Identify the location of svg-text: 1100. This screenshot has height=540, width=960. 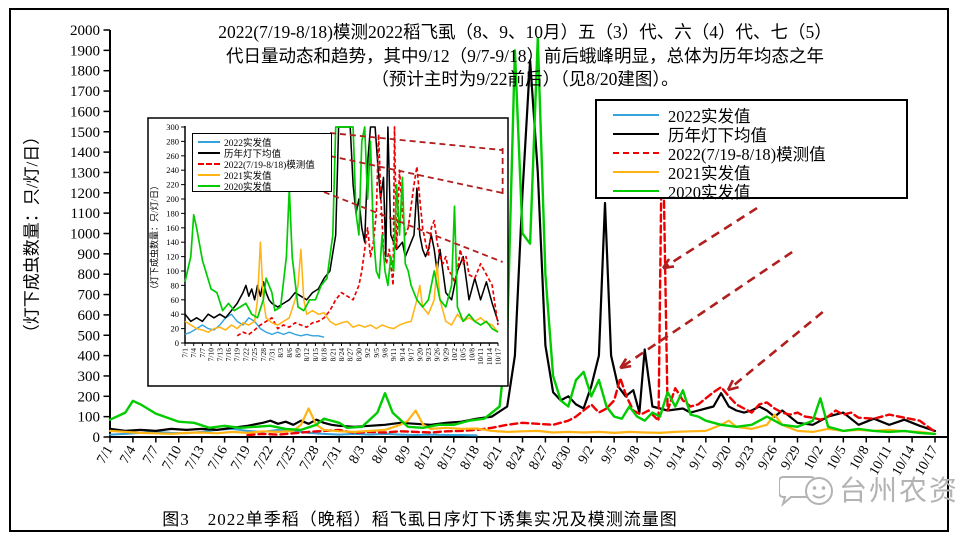
(85, 214).